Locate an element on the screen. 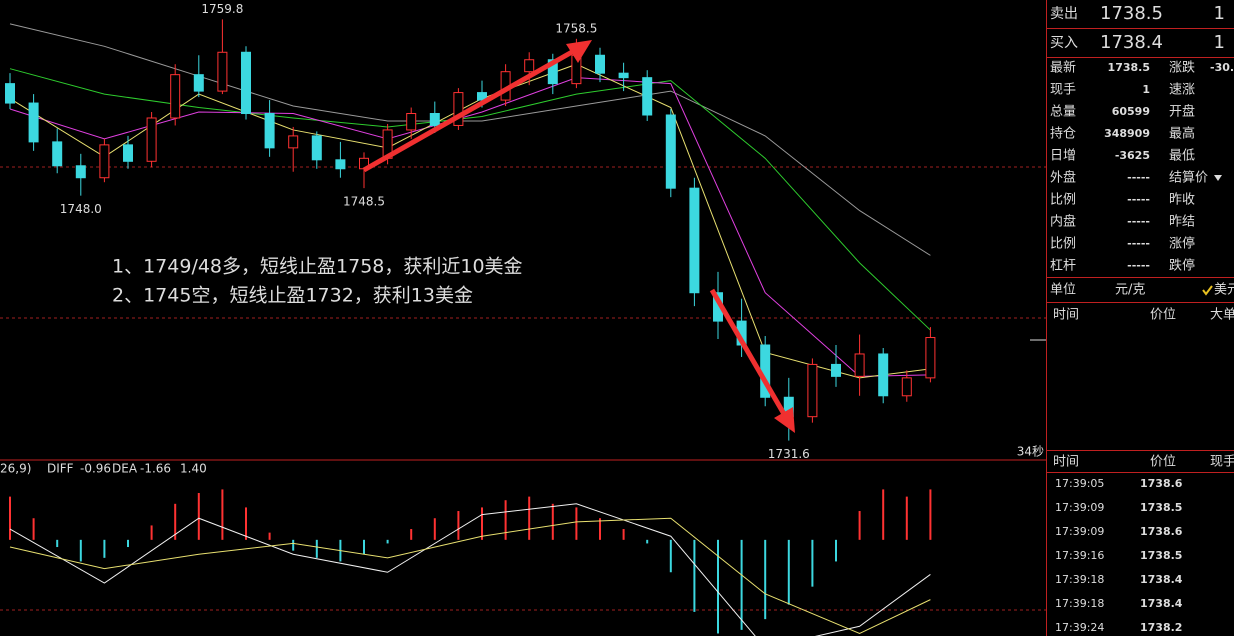  trade-header: 时间 is located at coordinates (1066, 462).